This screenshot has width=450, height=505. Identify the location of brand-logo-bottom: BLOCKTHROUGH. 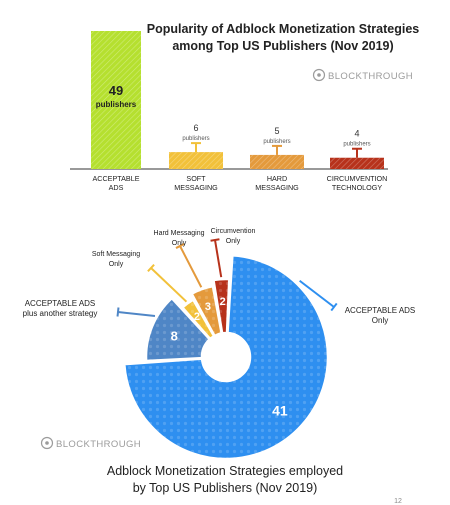
(90, 443).